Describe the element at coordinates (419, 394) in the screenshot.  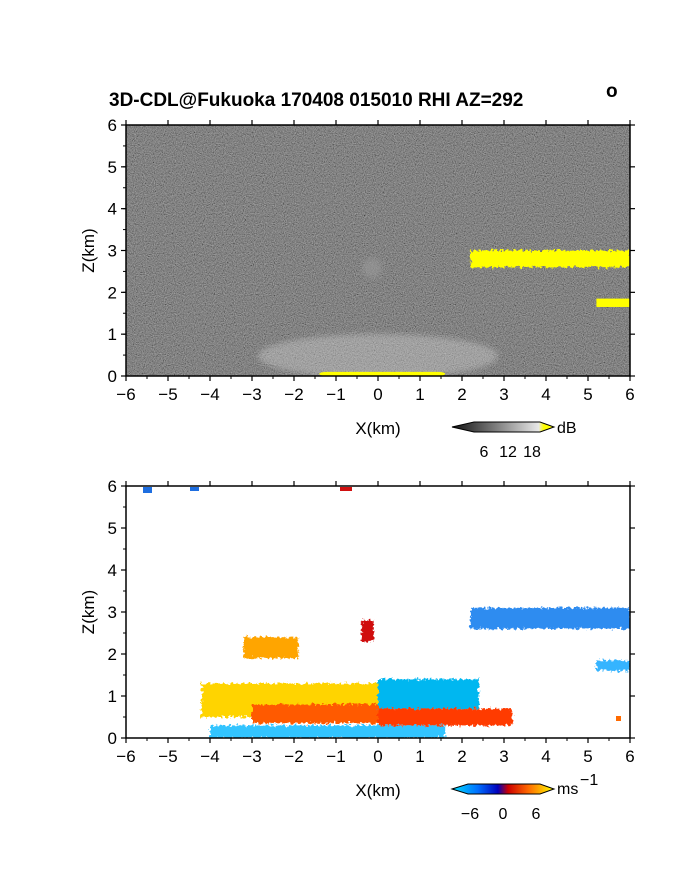
I see `intensity-x-tick-label: 1` at that location.